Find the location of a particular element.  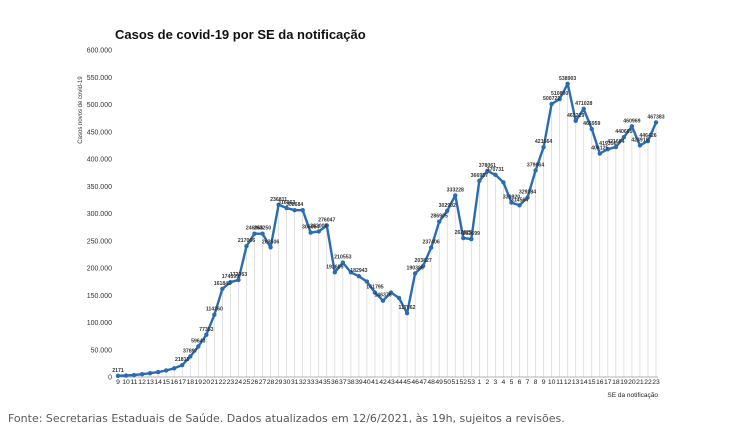

data-label: 302902 is located at coordinates (447, 206).